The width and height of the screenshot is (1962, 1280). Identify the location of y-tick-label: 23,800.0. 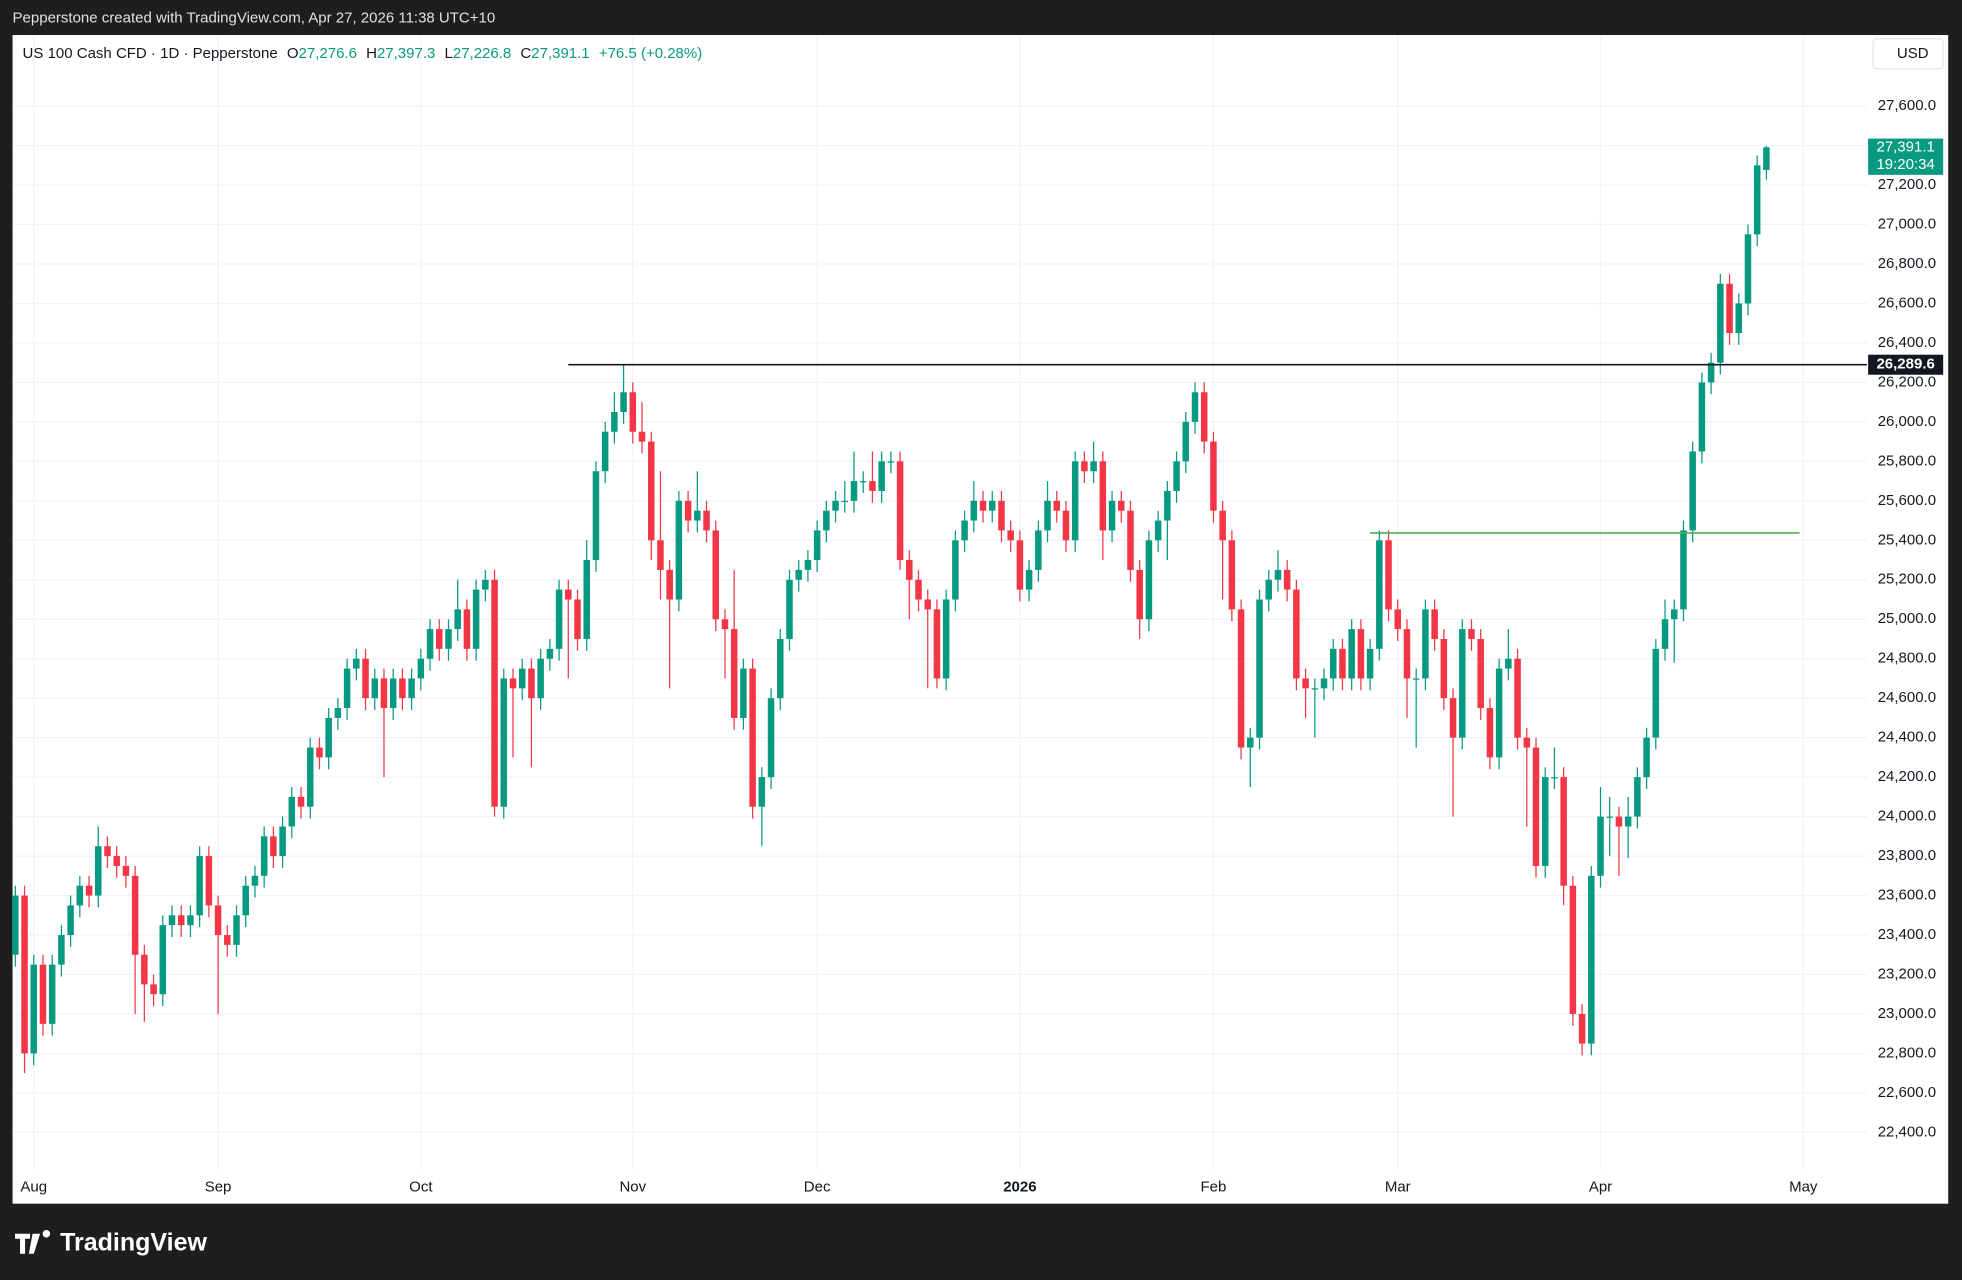
(1907, 855).